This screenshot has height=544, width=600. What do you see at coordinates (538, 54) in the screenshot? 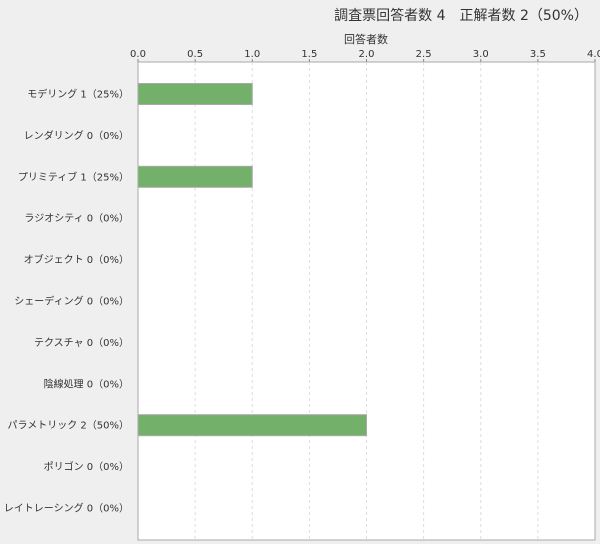
I see `x-tick-label: 3.5` at bounding box center [538, 54].